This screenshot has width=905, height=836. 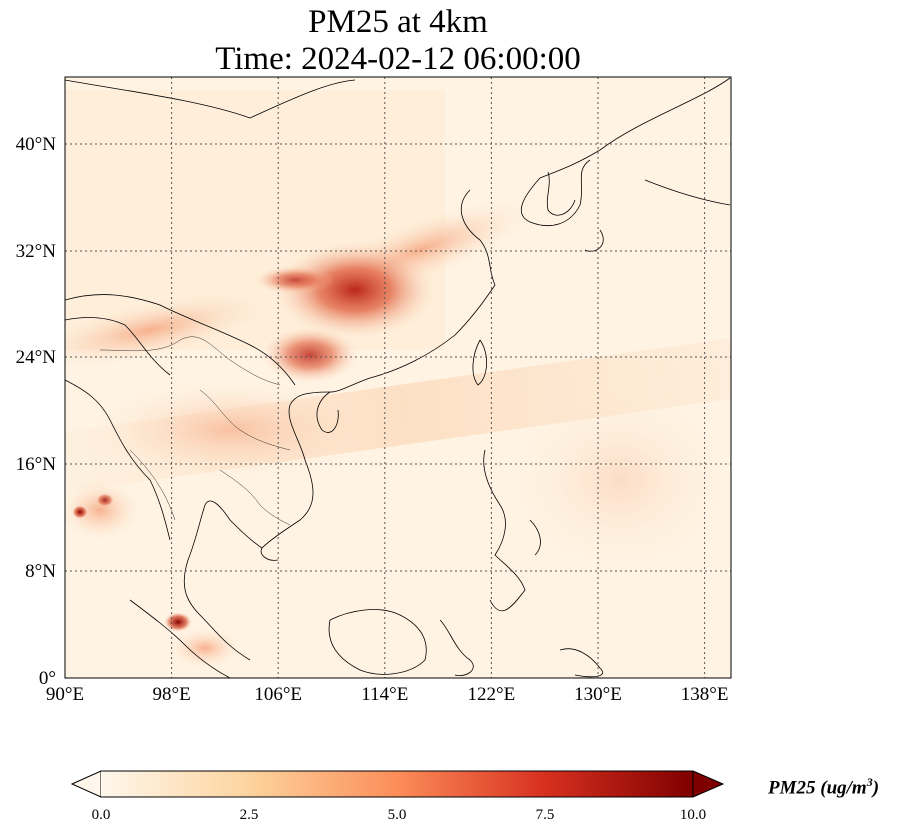 What do you see at coordinates (869, 782) in the screenshot?
I see `colorbar-label-exponent: 3` at bounding box center [869, 782].